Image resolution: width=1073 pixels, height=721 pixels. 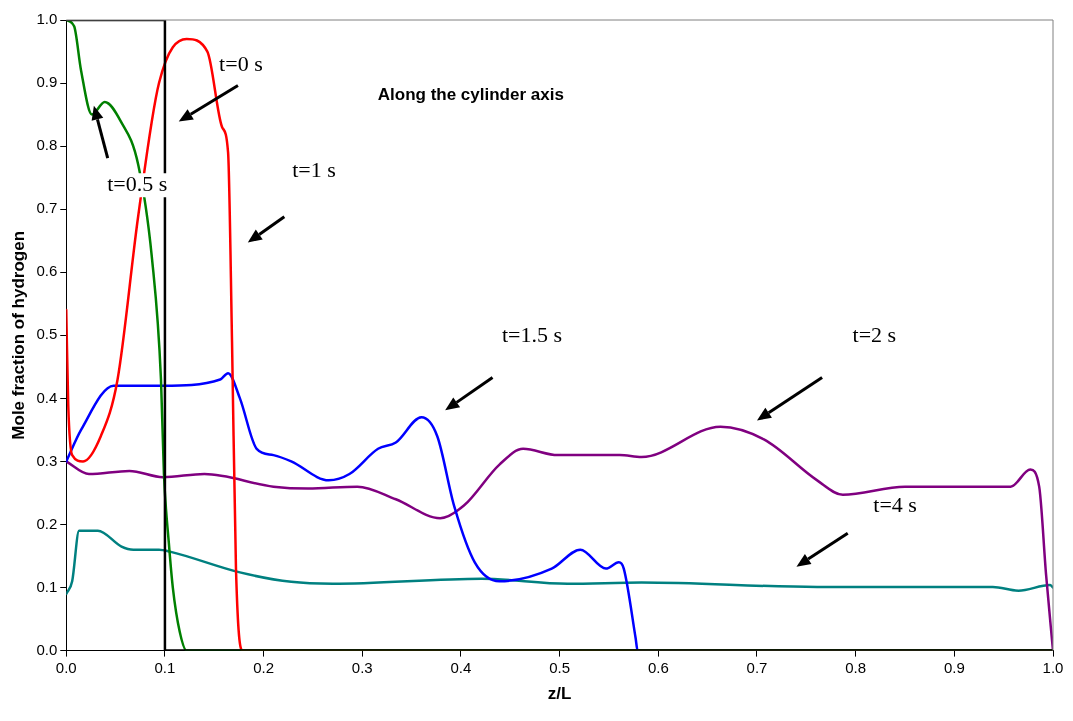 What do you see at coordinates (757, 667) in the screenshot?
I see `x-tick-label: 0.7` at bounding box center [757, 667].